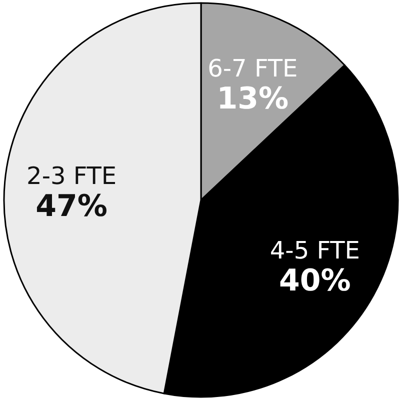  What do you see at coordinates (252, 99) in the screenshot?
I see `data-label: 13%` at bounding box center [252, 99].